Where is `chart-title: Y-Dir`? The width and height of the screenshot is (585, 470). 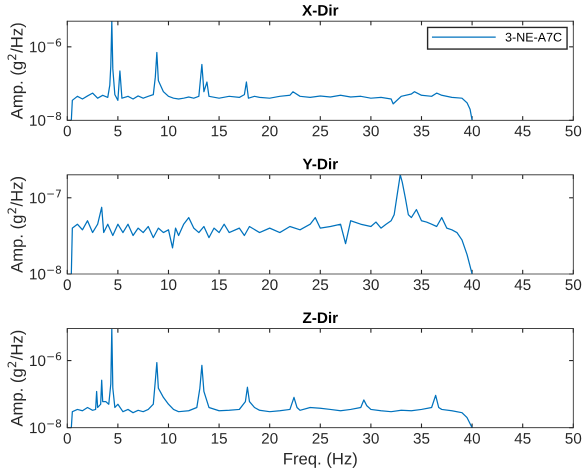 chart-title: Y-Dir is located at coordinates (320, 164).